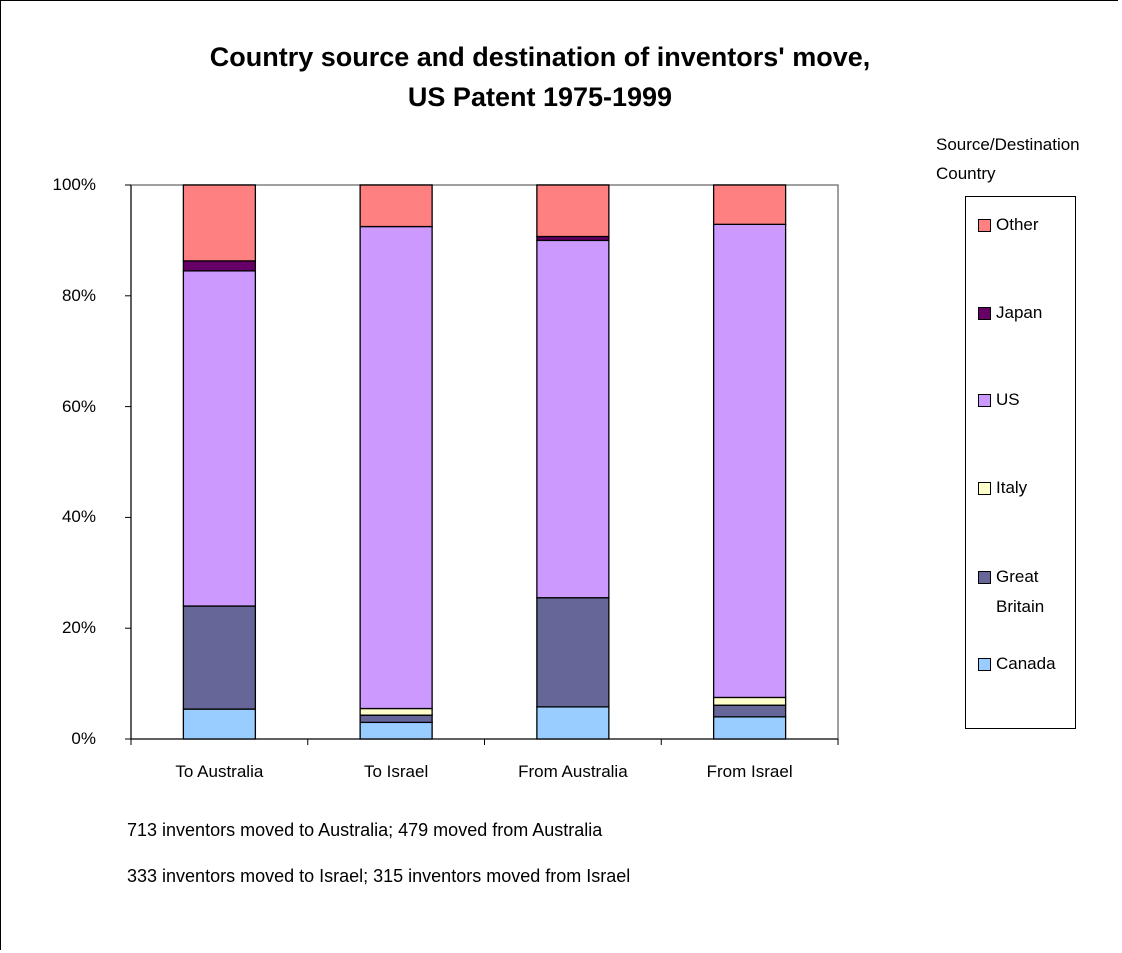 Image resolution: width=1122 pixels, height=953 pixels. I want to click on y-tick-label: 80%, so click(78, 295).